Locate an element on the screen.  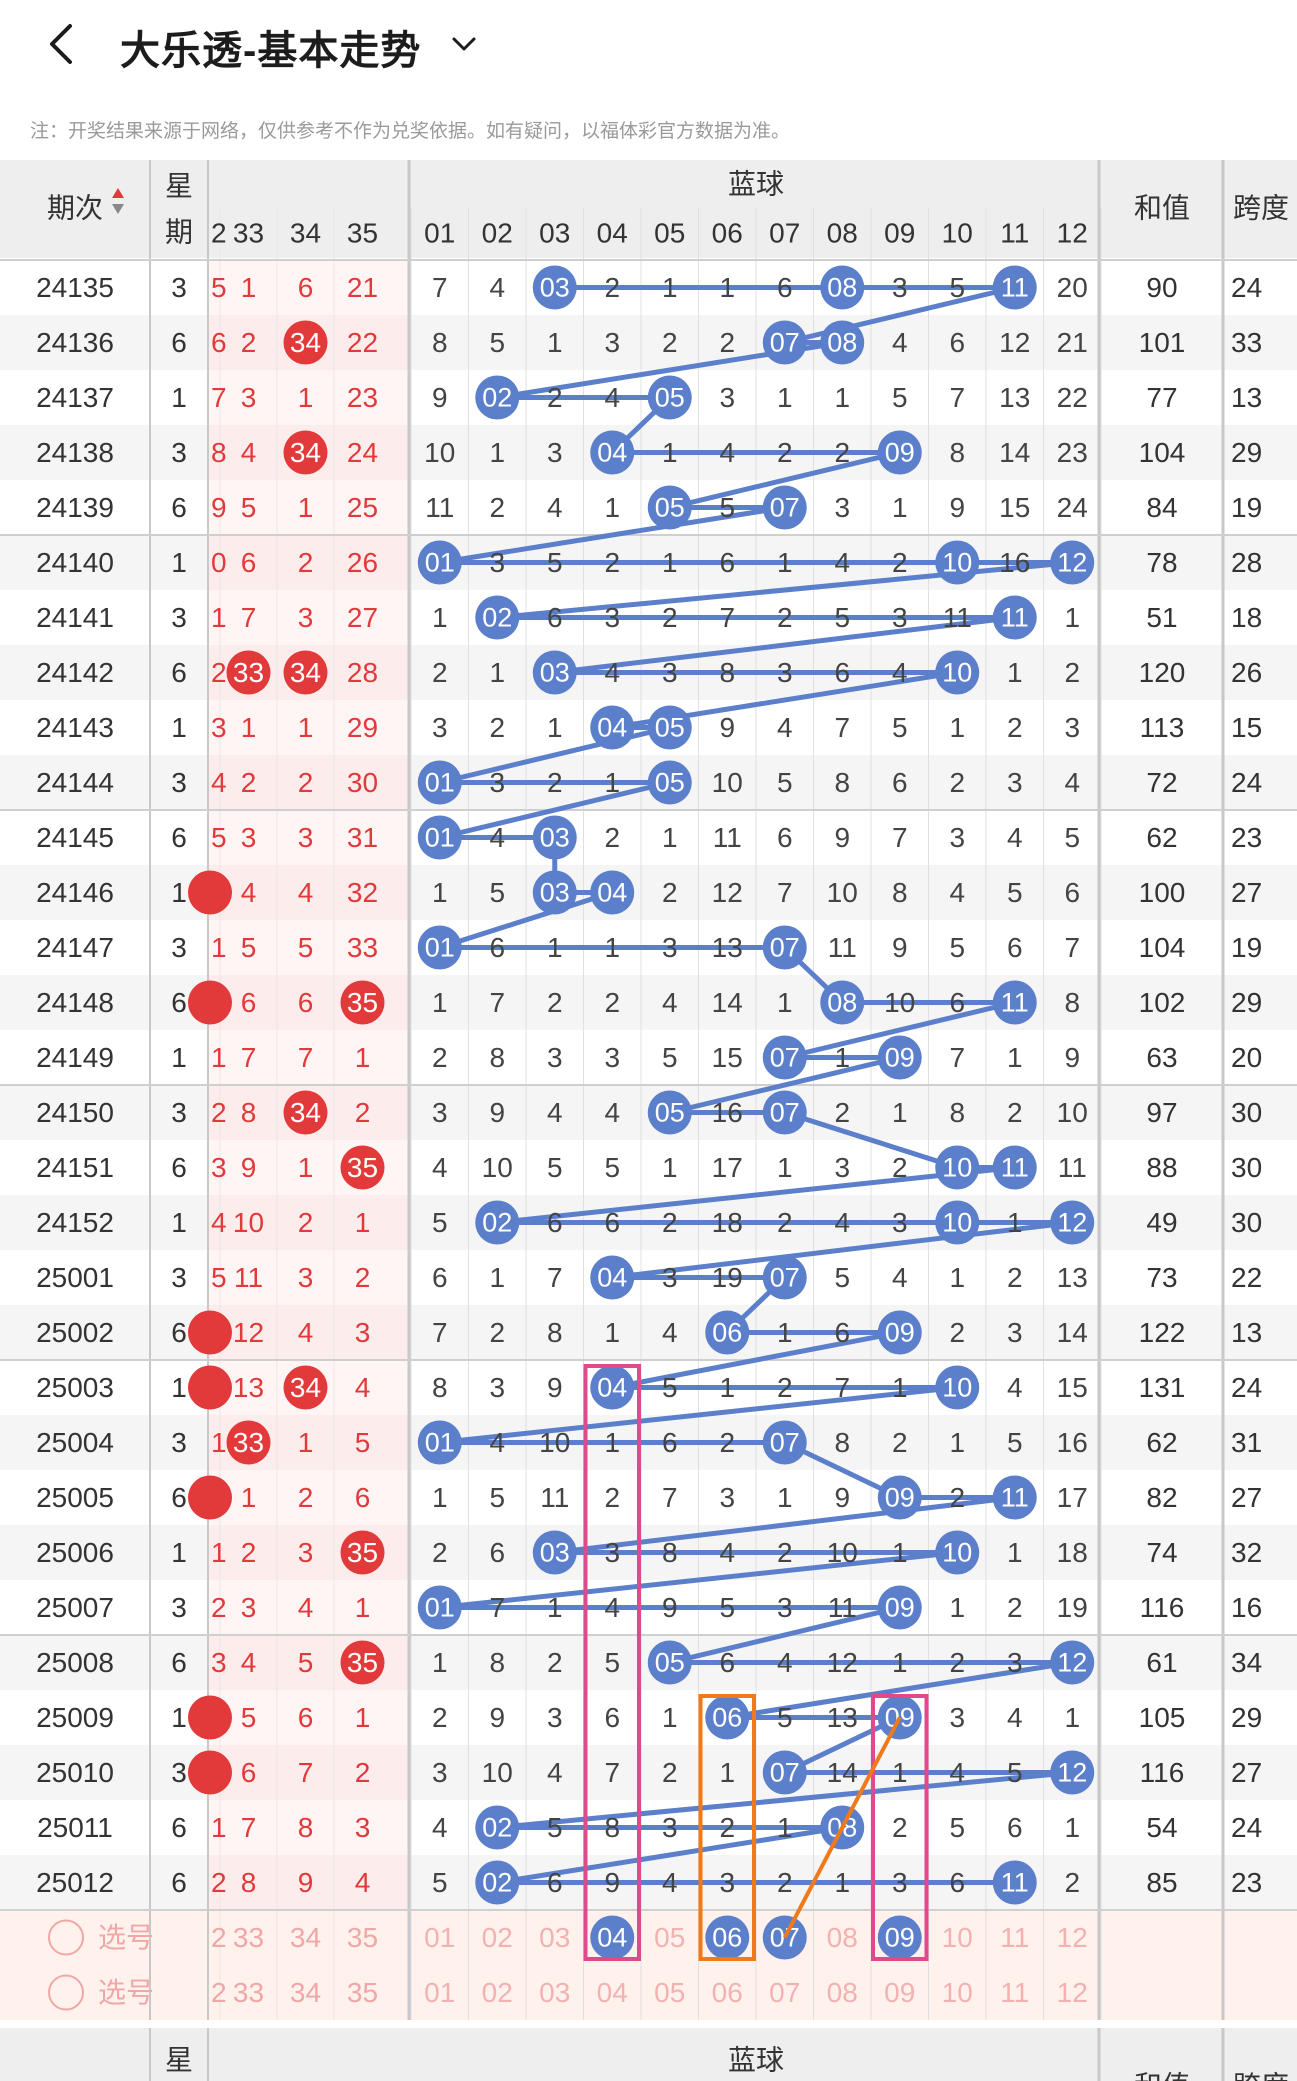
week-cell: 3 is located at coordinates (179, 782).